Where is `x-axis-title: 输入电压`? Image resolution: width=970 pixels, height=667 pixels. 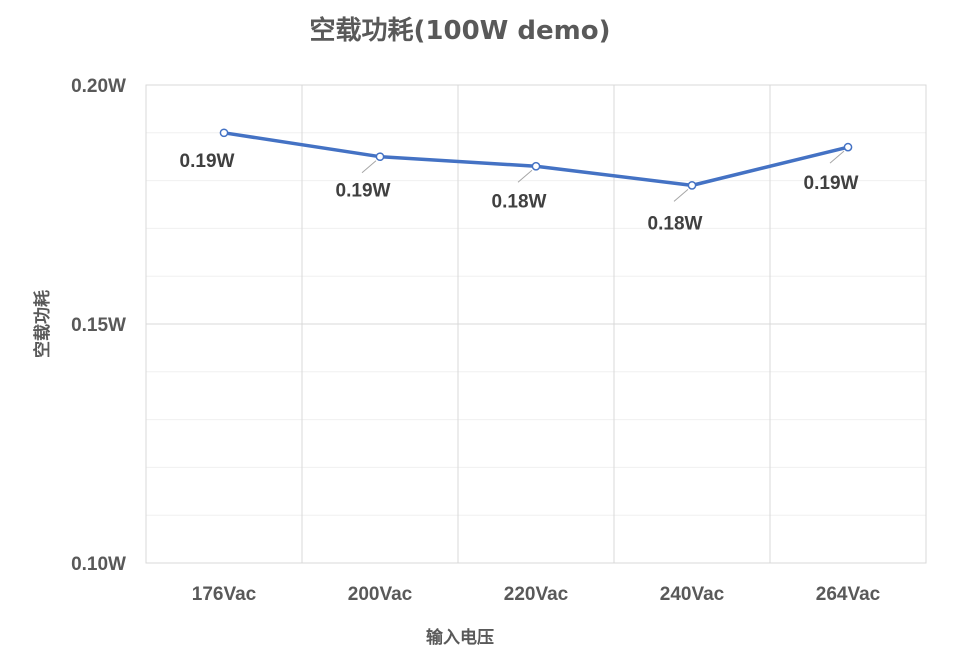
x-axis-title: 输入电压 is located at coordinates (460, 637).